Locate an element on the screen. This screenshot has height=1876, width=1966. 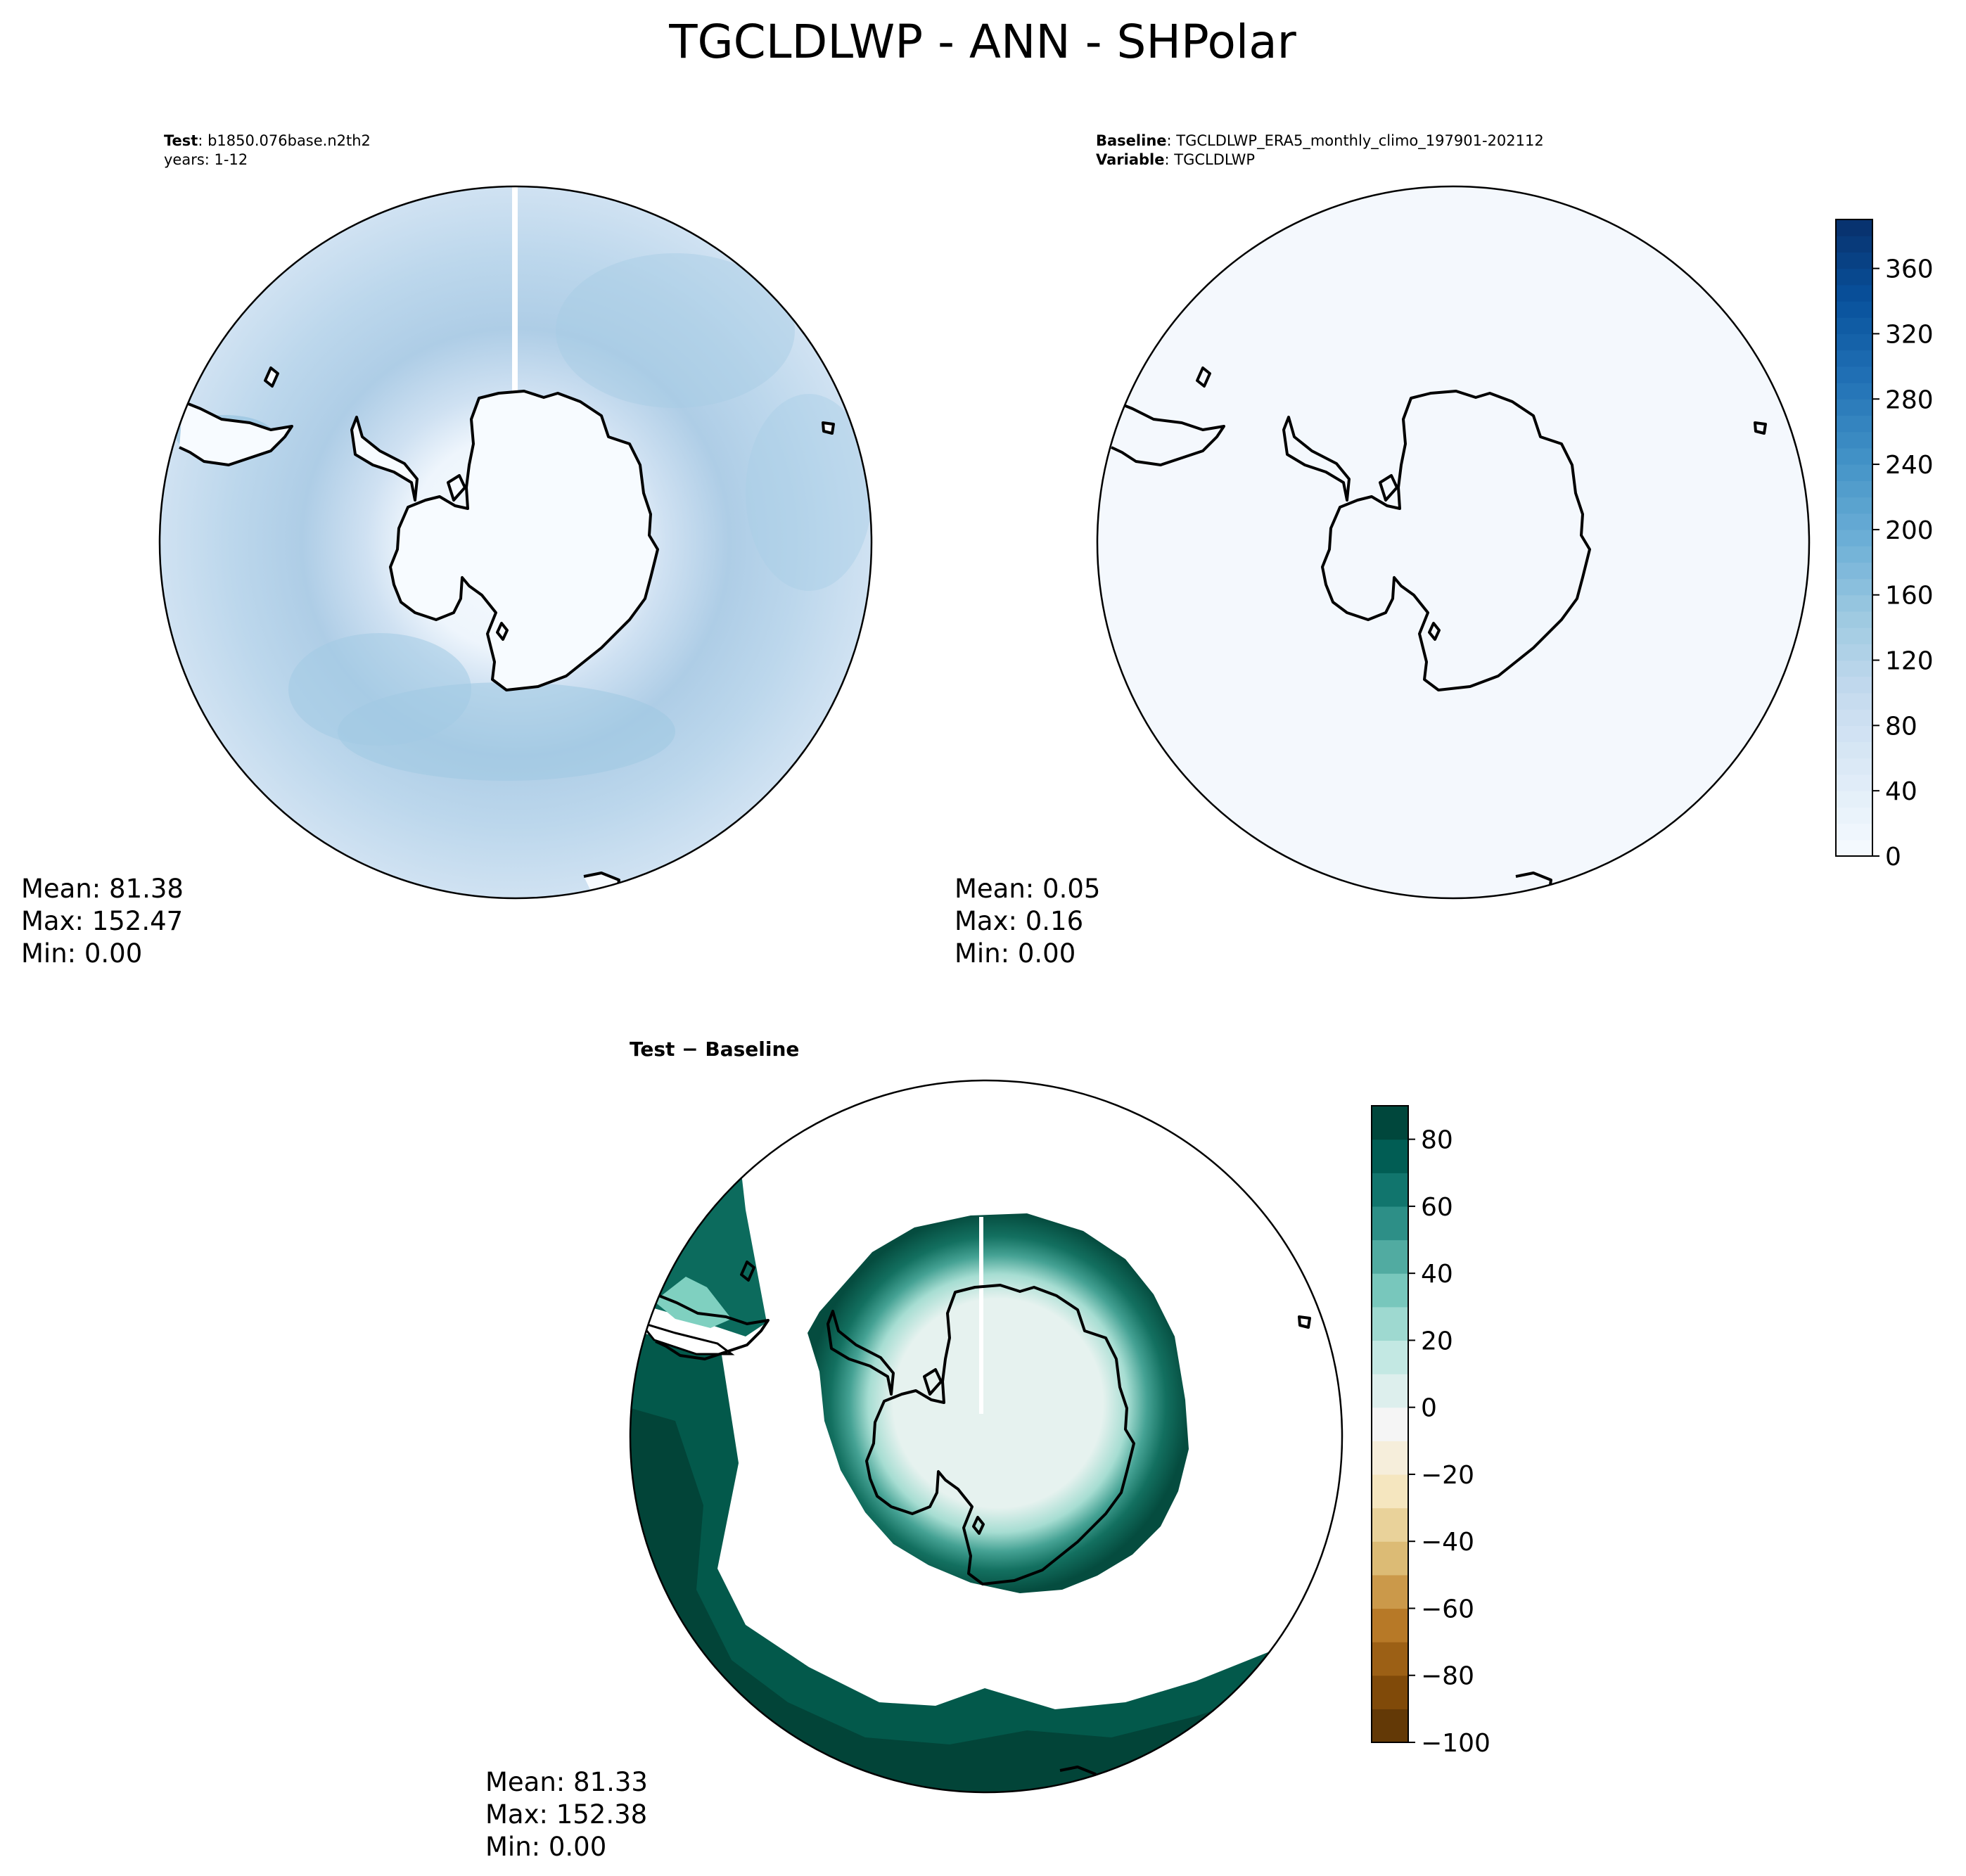
test-years: years: 1-12 is located at coordinates (206, 159).